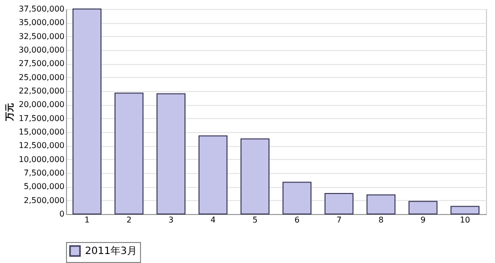 This screenshot has width=495, height=263. I want to click on x-tick-label: 7, so click(339, 220).